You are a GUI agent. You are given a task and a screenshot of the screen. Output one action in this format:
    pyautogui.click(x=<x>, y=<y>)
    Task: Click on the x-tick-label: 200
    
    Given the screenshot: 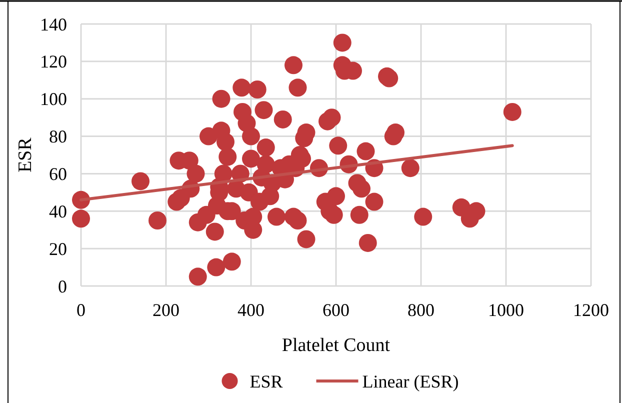 What is the action you would take?
    pyautogui.click(x=166, y=310)
    